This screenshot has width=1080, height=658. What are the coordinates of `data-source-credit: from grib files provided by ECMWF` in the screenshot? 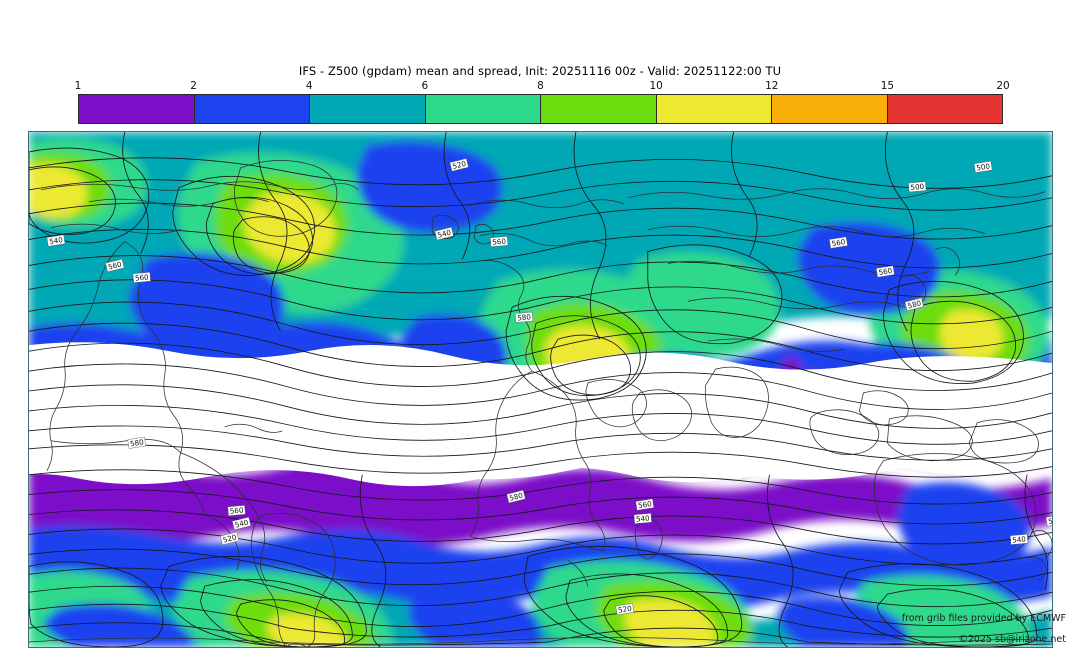 It's located at (983, 618).